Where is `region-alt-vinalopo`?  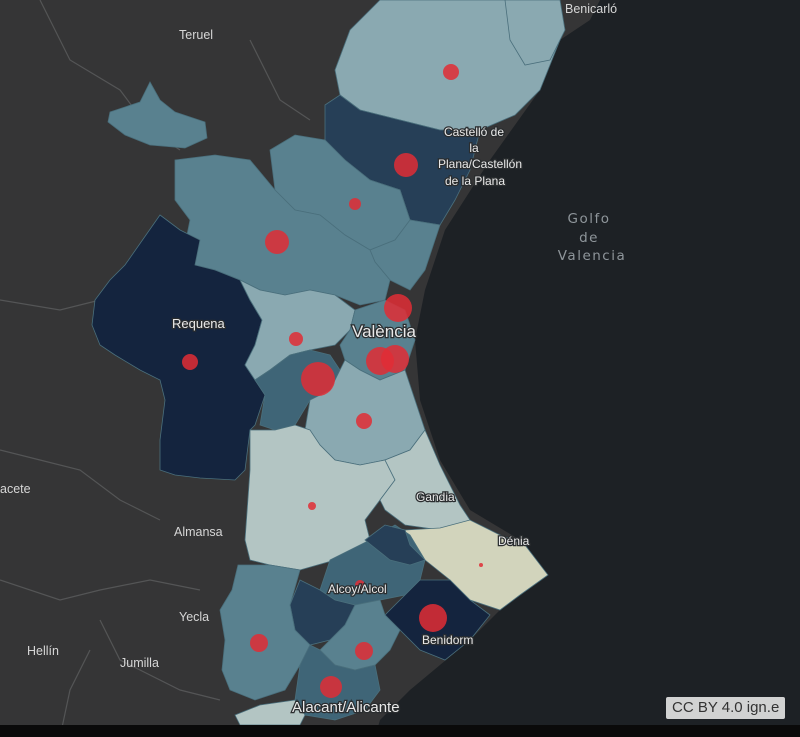
region-alt-vinalopo is located at coordinates (265, 632).